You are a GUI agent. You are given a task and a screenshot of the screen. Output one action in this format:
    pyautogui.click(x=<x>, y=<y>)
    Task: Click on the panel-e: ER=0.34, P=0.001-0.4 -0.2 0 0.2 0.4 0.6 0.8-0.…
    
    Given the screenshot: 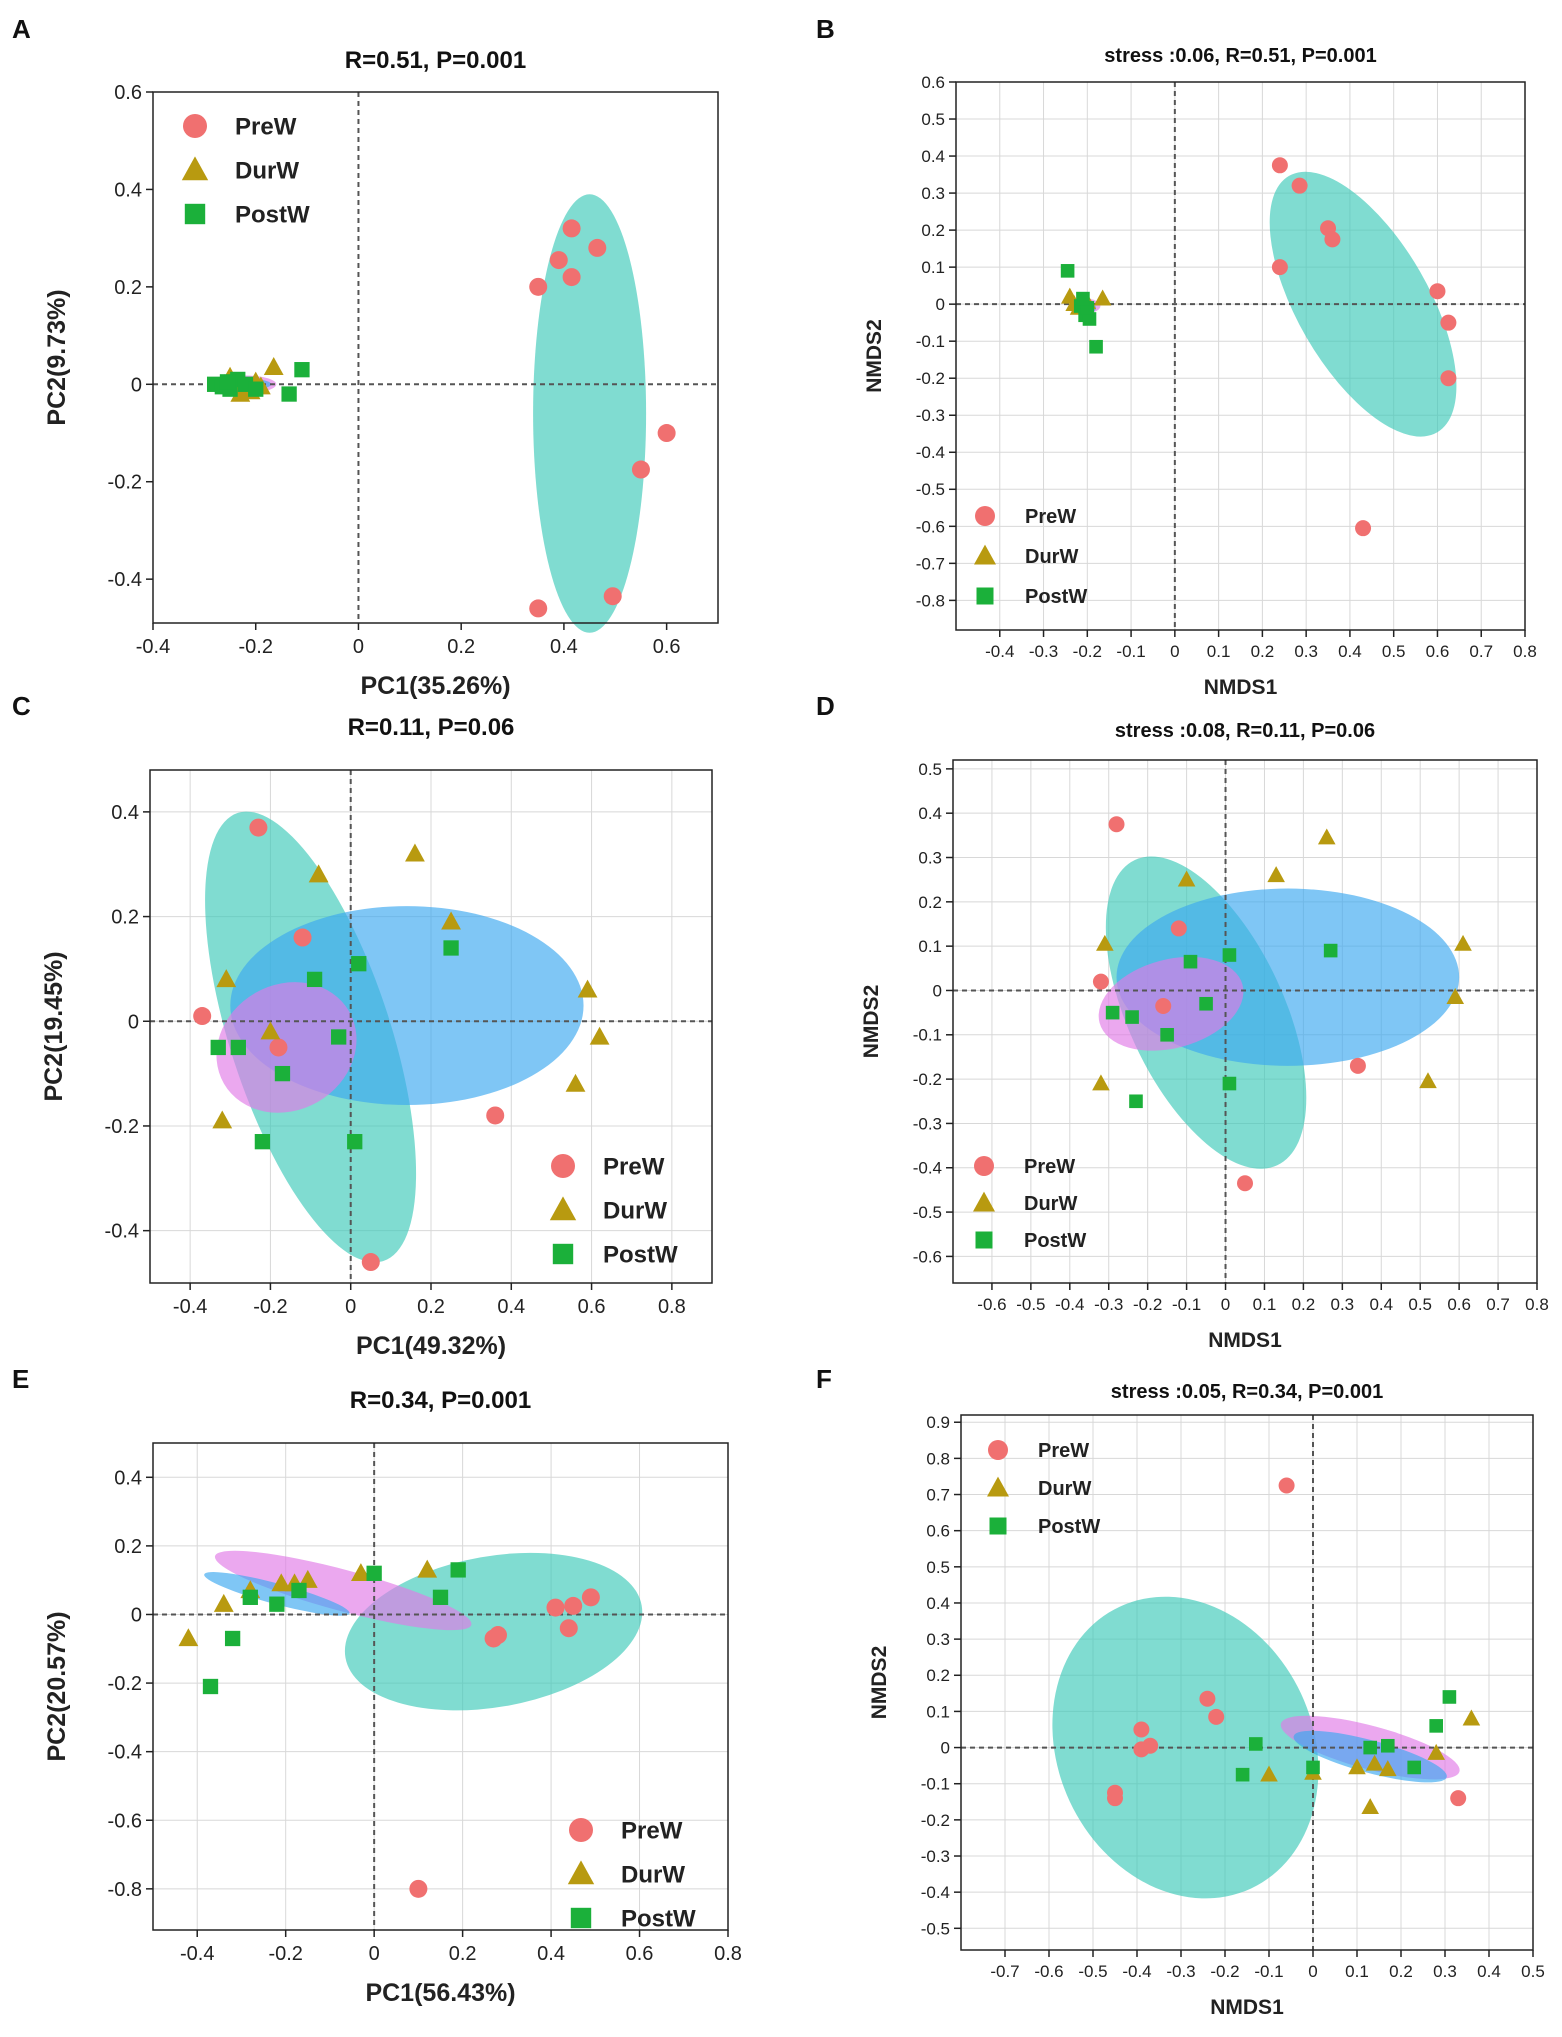 What is the action you would take?
    pyautogui.click(x=377, y=1685)
    